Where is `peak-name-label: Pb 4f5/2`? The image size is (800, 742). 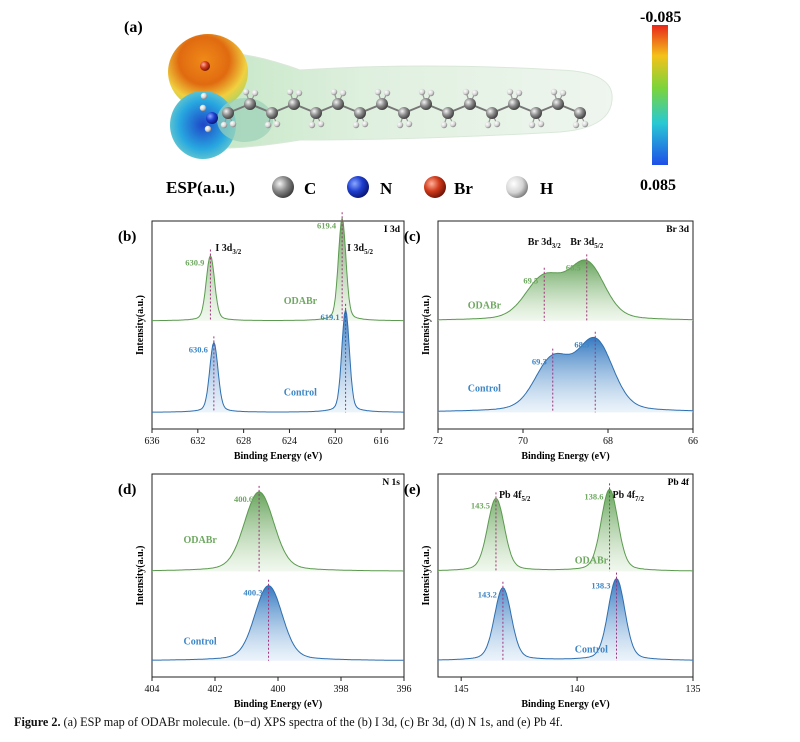
peak-name-label: Pb 4f5/2 is located at coordinates (515, 496).